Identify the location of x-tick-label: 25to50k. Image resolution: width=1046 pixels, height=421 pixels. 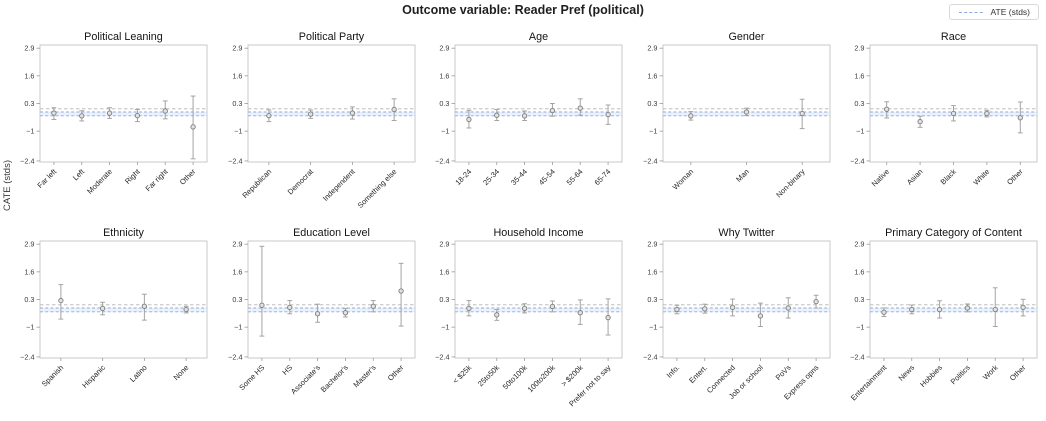
(488, 375).